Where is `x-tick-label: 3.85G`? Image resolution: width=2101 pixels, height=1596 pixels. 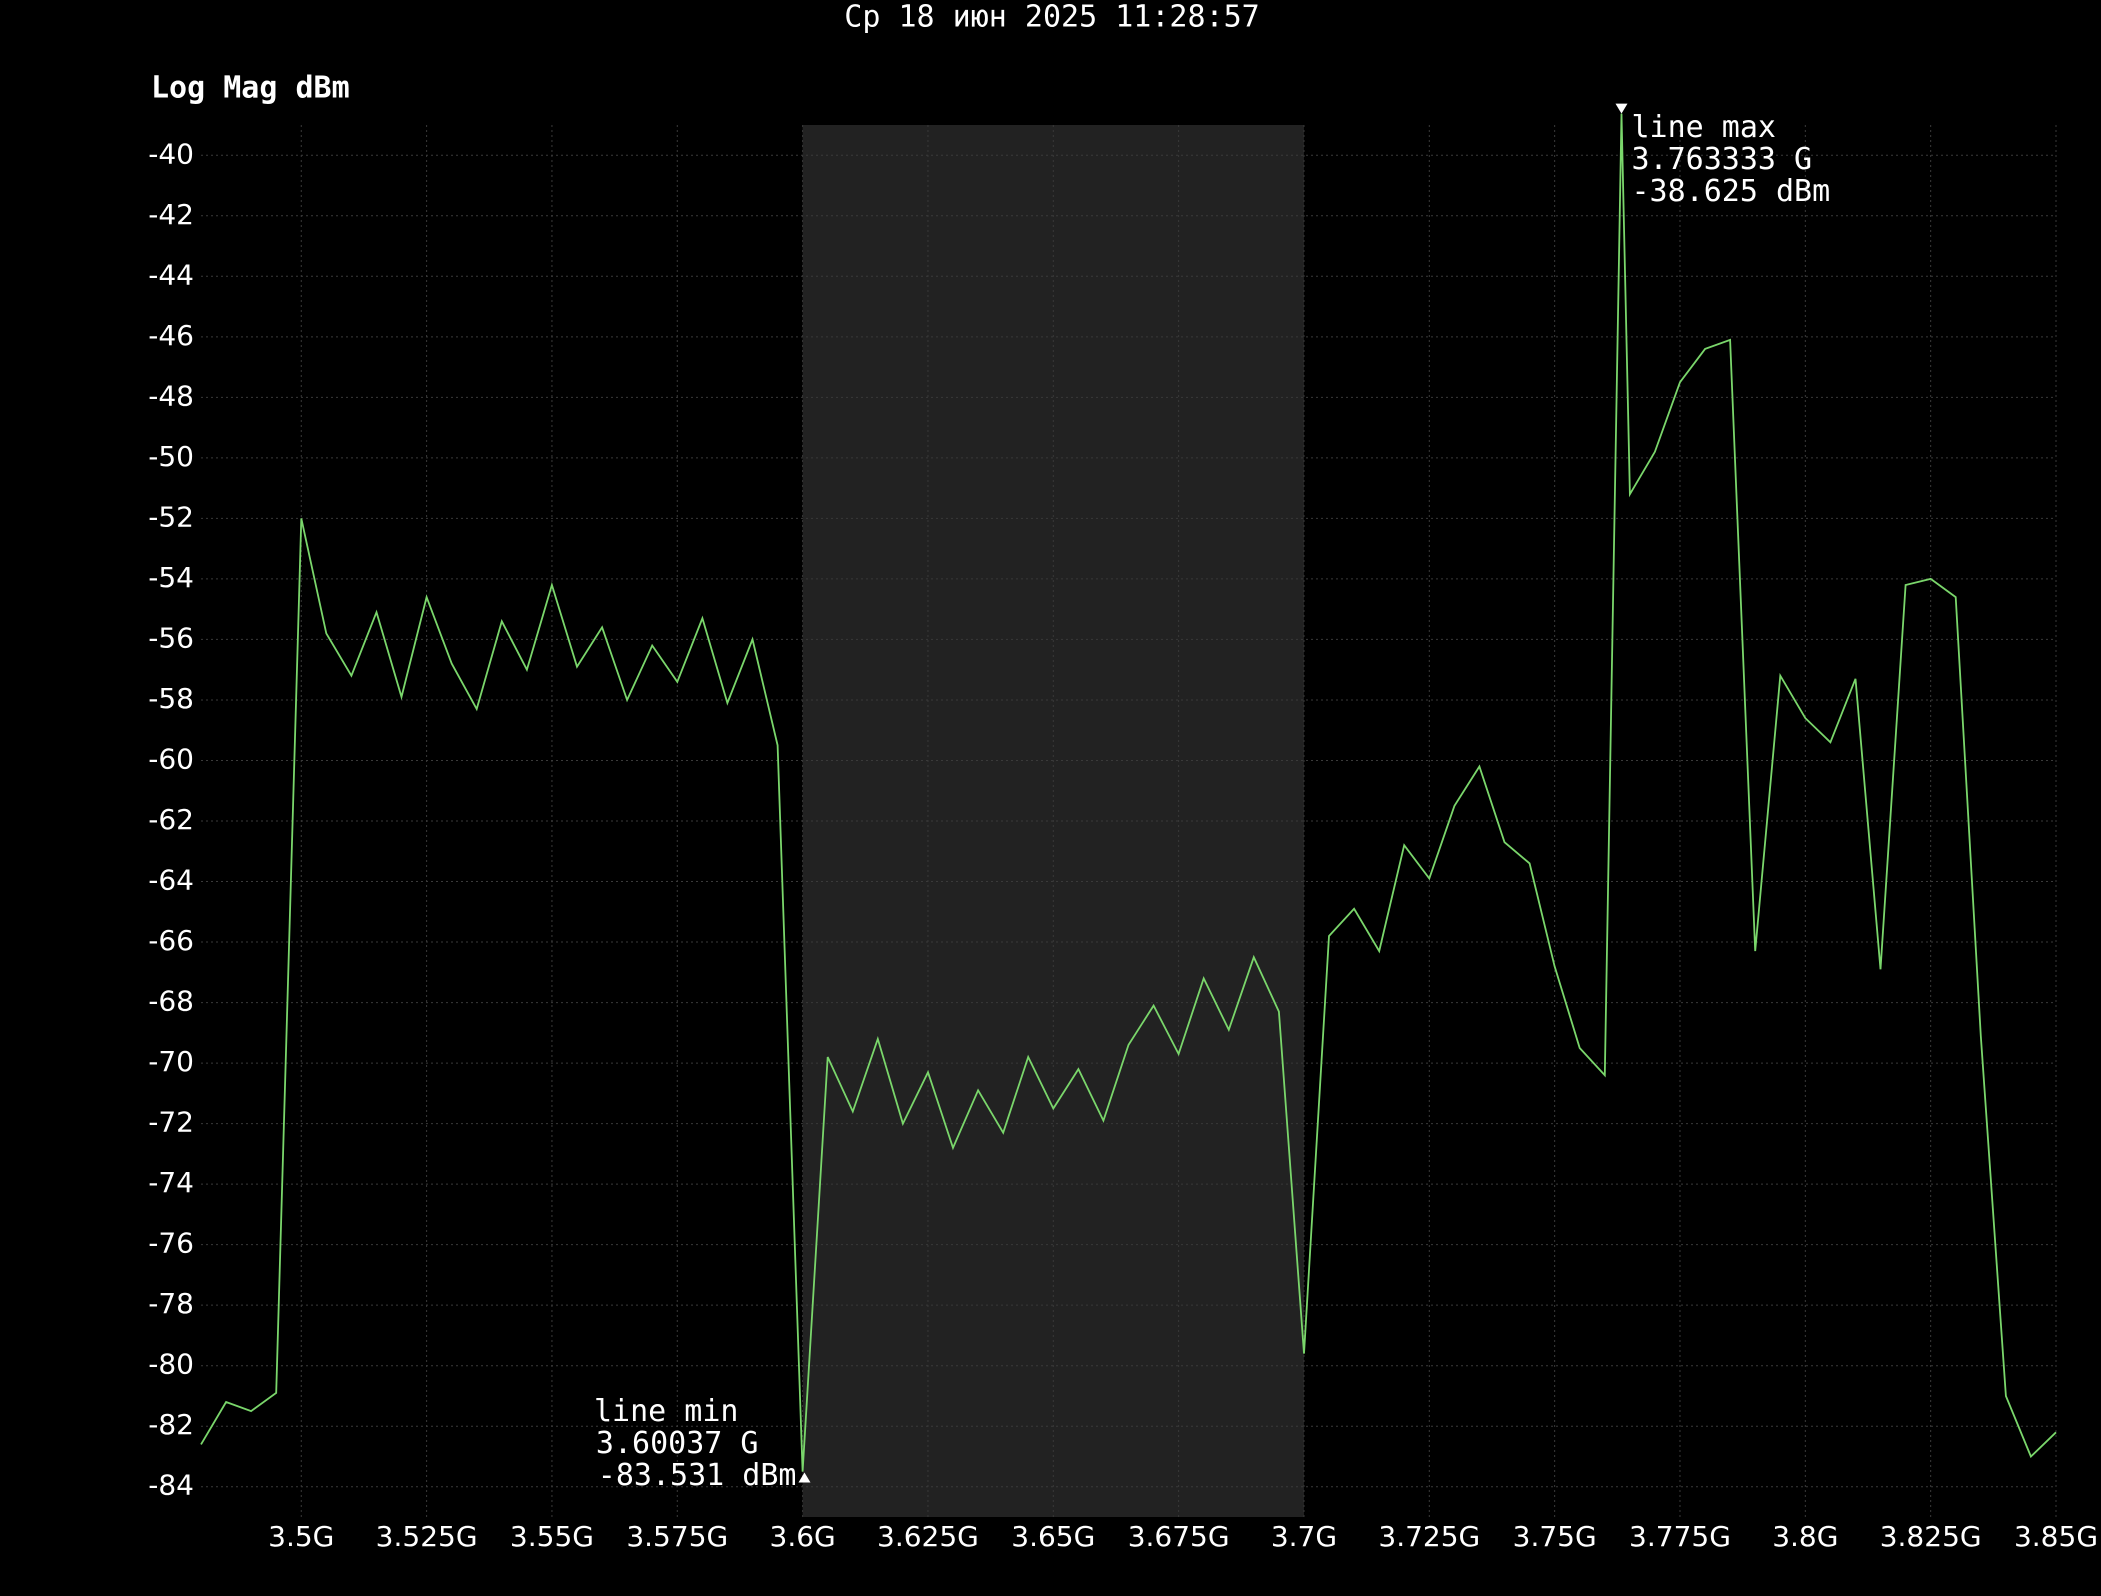 x-tick-label: 3.85G is located at coordinates (2056, 1536).